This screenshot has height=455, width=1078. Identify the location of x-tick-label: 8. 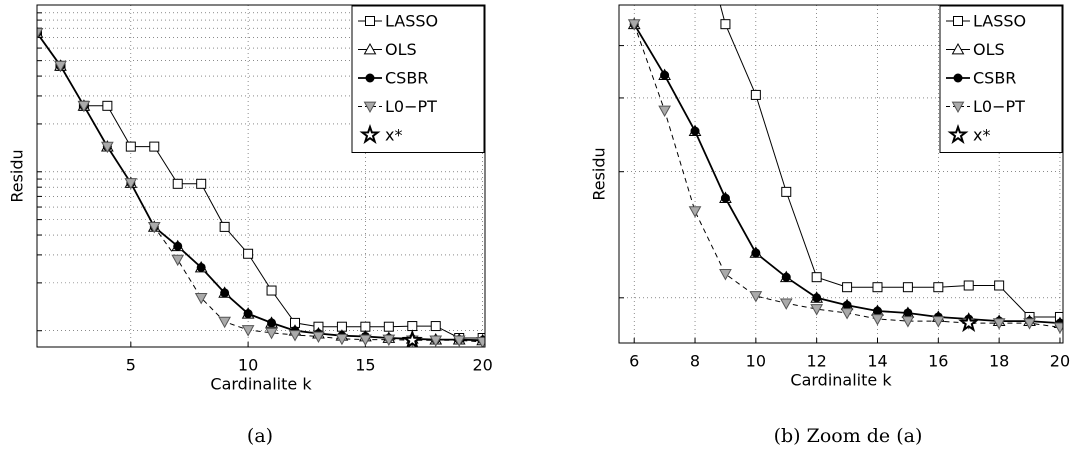
(695, 361).